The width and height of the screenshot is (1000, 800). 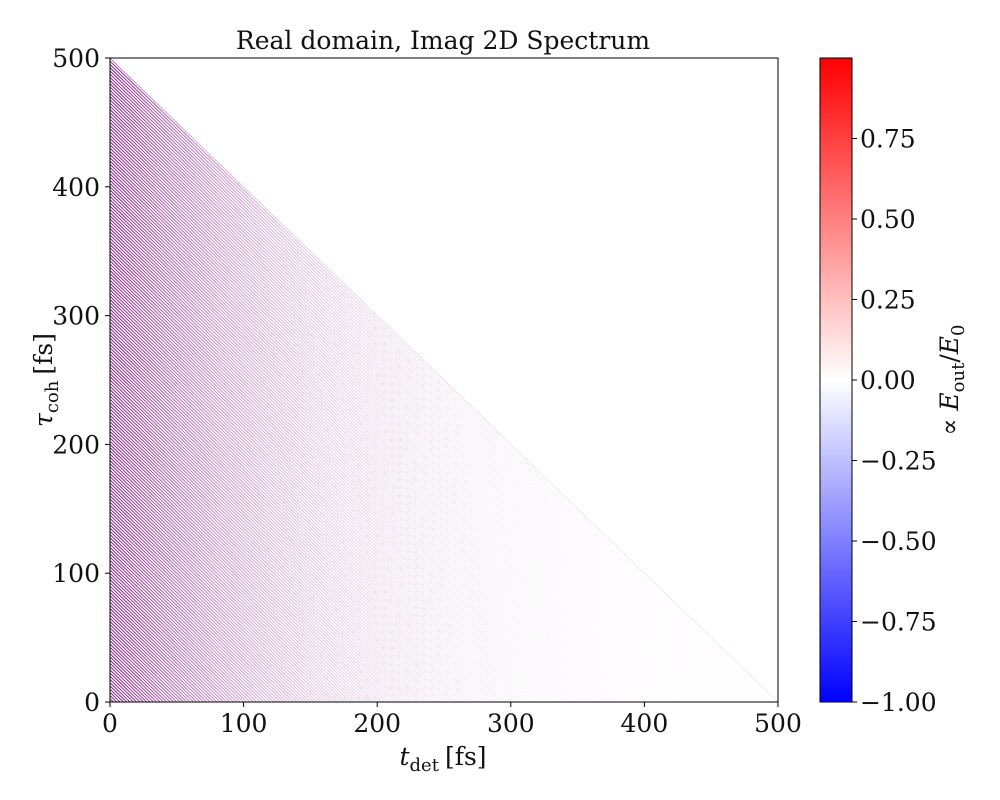 I want to click on colorbar-tick-label: 0.75, so click(x=888, y=139).